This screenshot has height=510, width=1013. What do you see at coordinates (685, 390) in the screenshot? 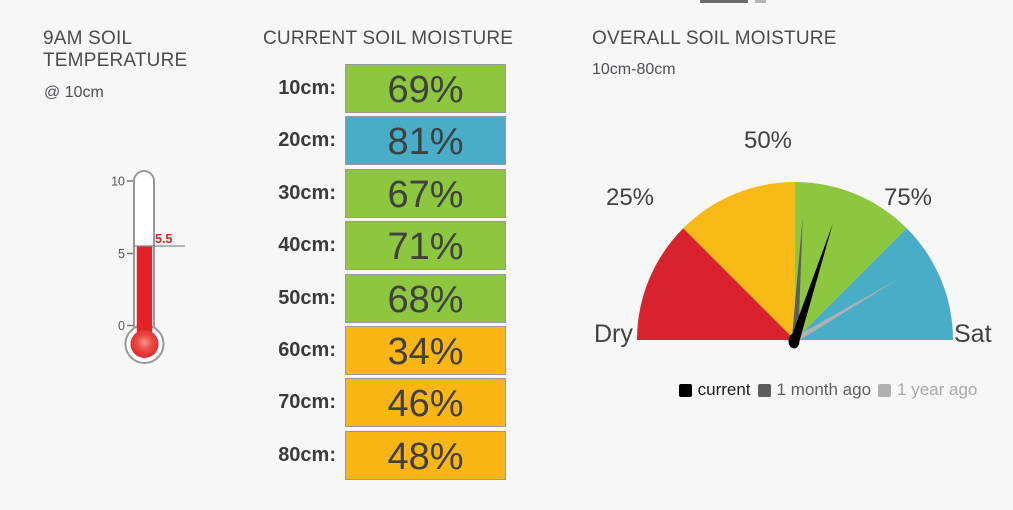
I see `legend-swatch-current` at bounding box center [685, 390].